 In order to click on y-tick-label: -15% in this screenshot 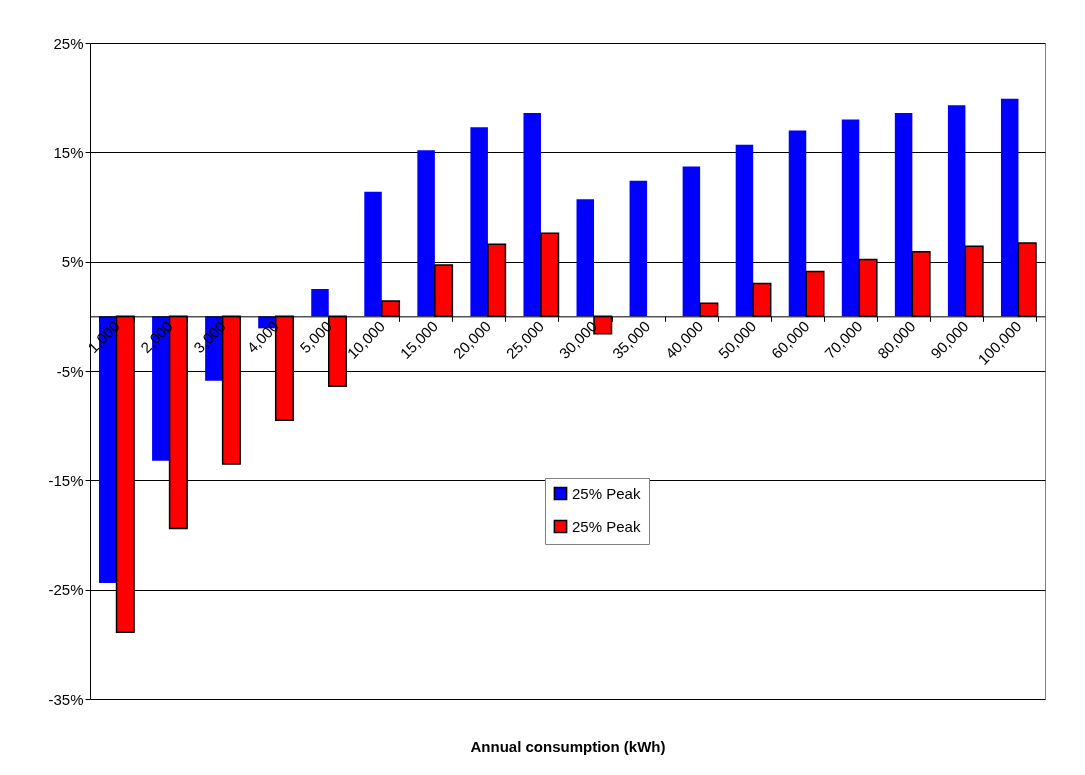, I will do `click(66, 480)`.